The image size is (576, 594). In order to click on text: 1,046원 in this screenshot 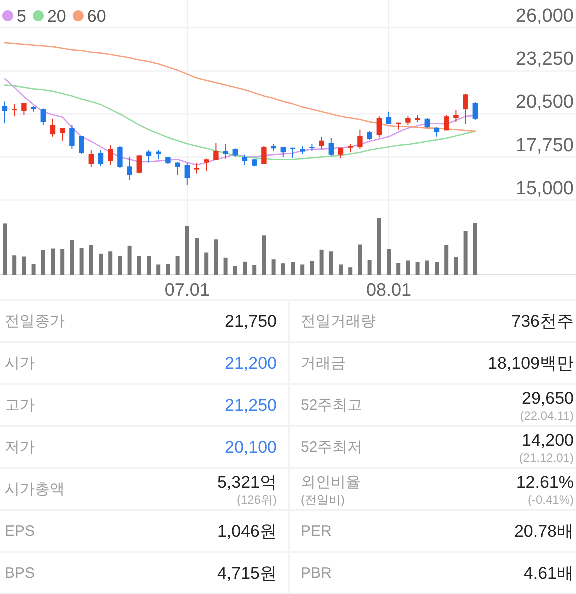, I will do `click(247, 531)`.